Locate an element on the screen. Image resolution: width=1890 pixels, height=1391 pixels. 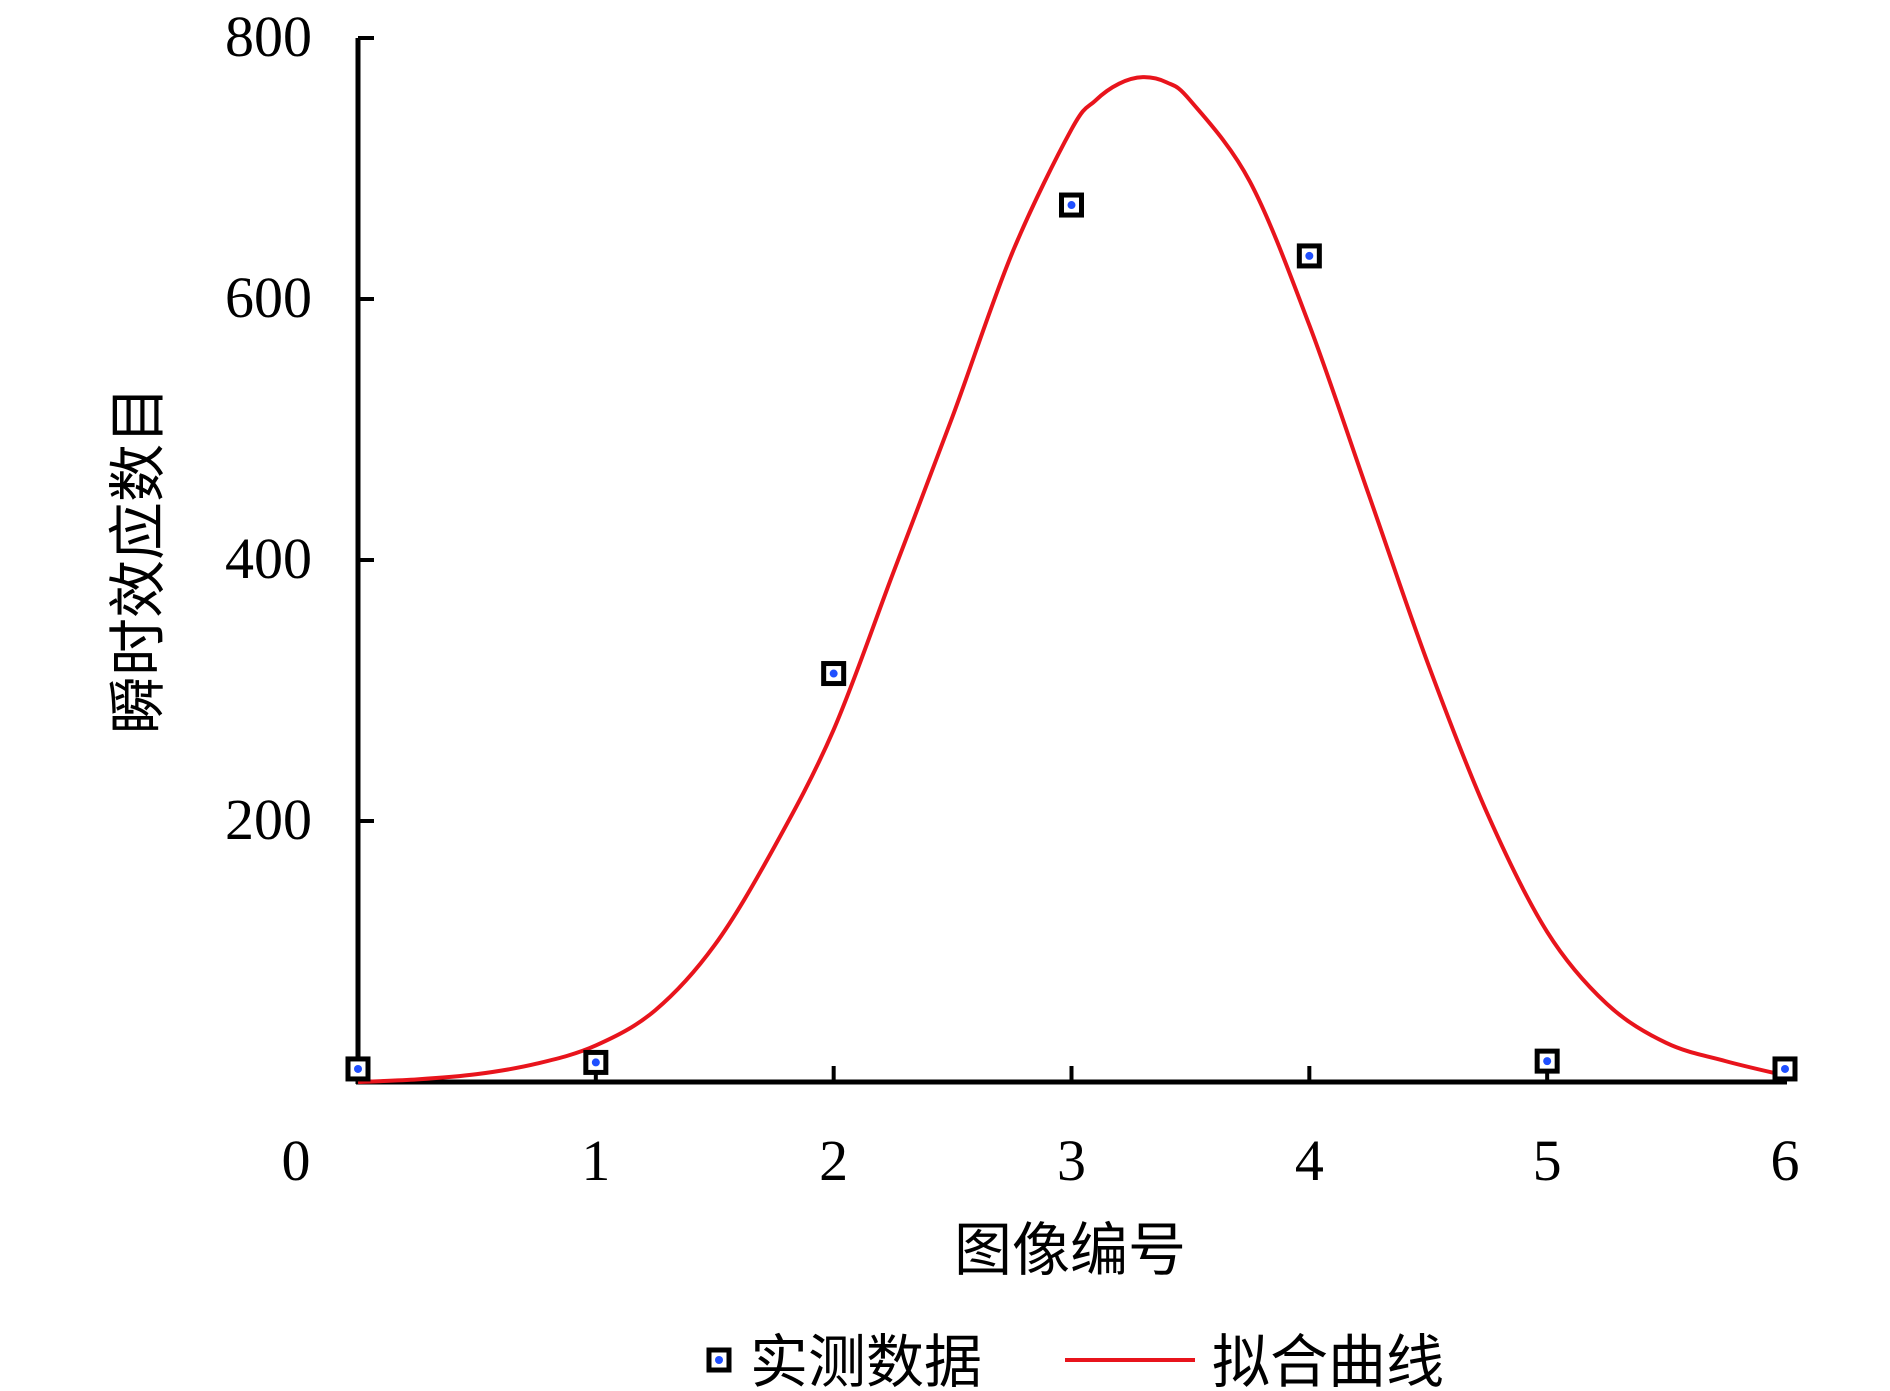
legend: 实测数据 拟合曲线 is located at coordinates (1075, 1359).